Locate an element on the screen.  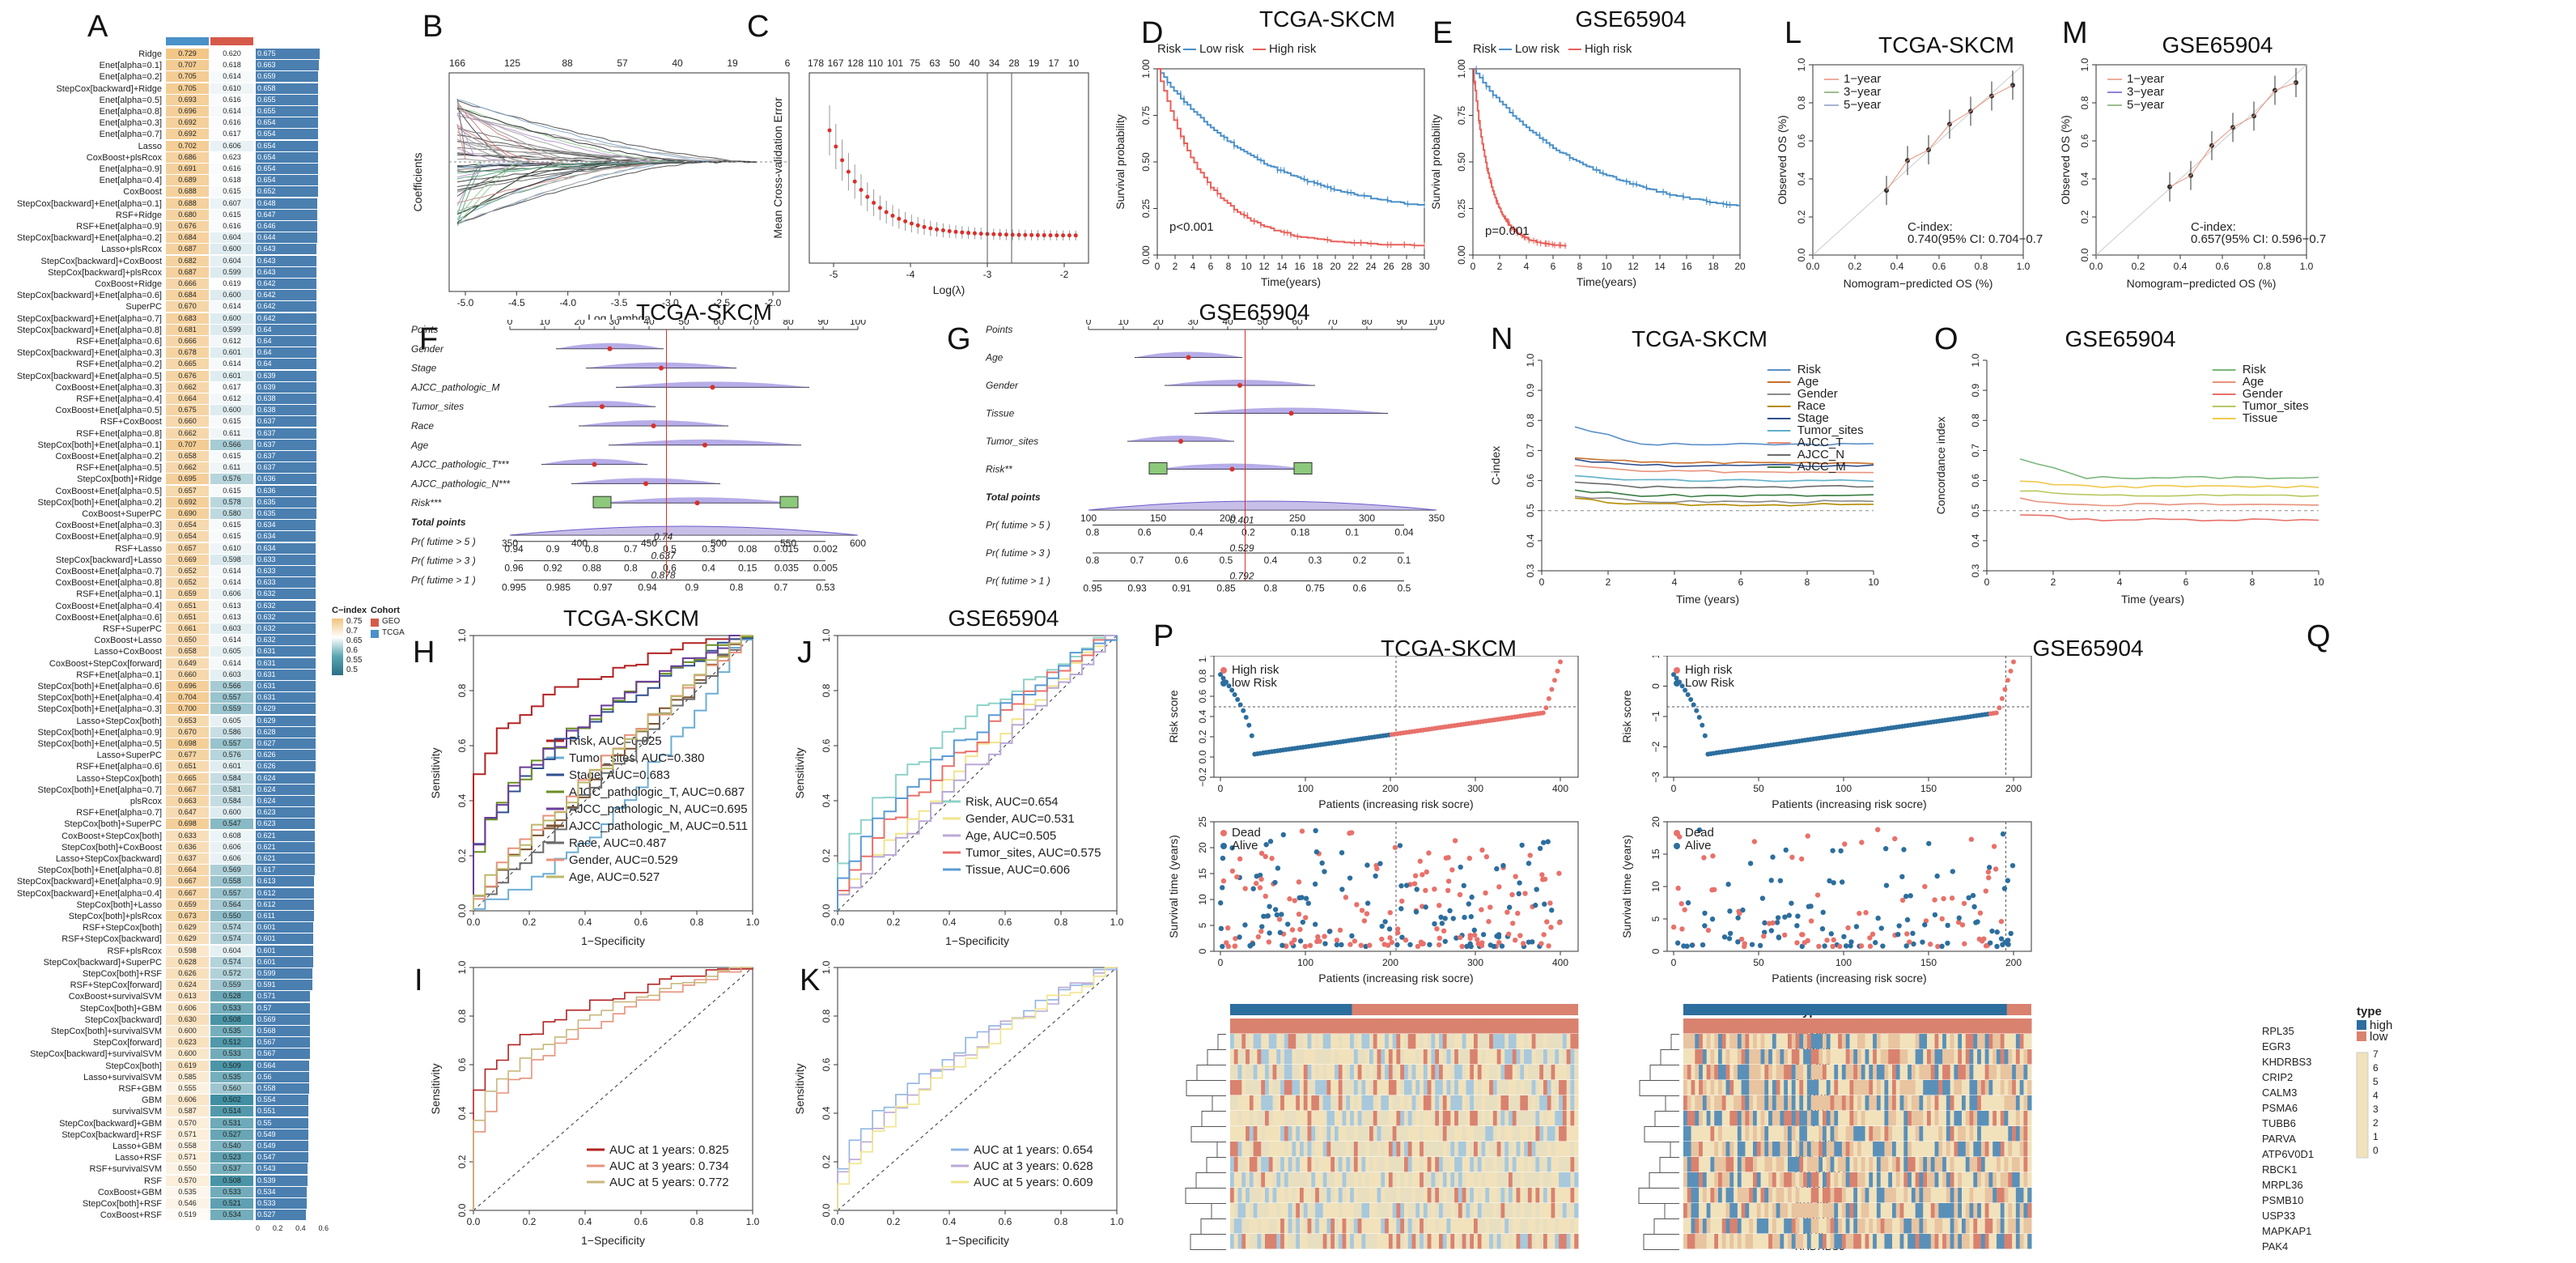
prob-tick-label: 0.53 is located at coordinates (825, 587).